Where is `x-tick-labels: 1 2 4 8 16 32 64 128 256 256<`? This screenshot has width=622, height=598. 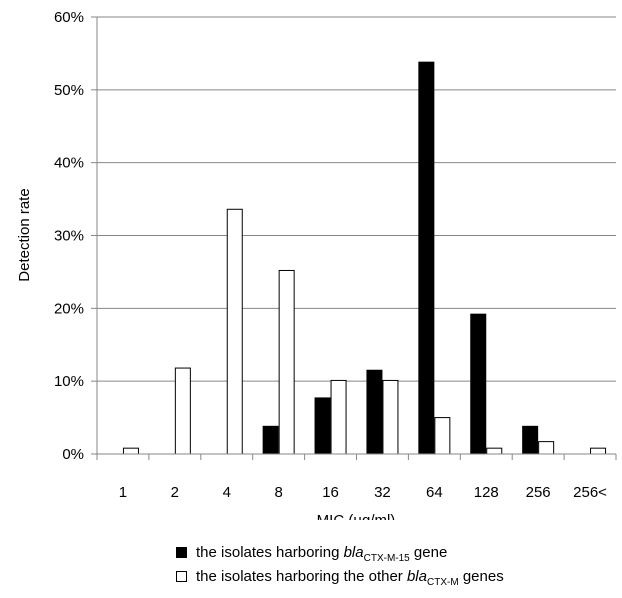 x-tick-labels: 1 2 4 8 16 32 64 128 256 256< is located at coordinates (363, 492).